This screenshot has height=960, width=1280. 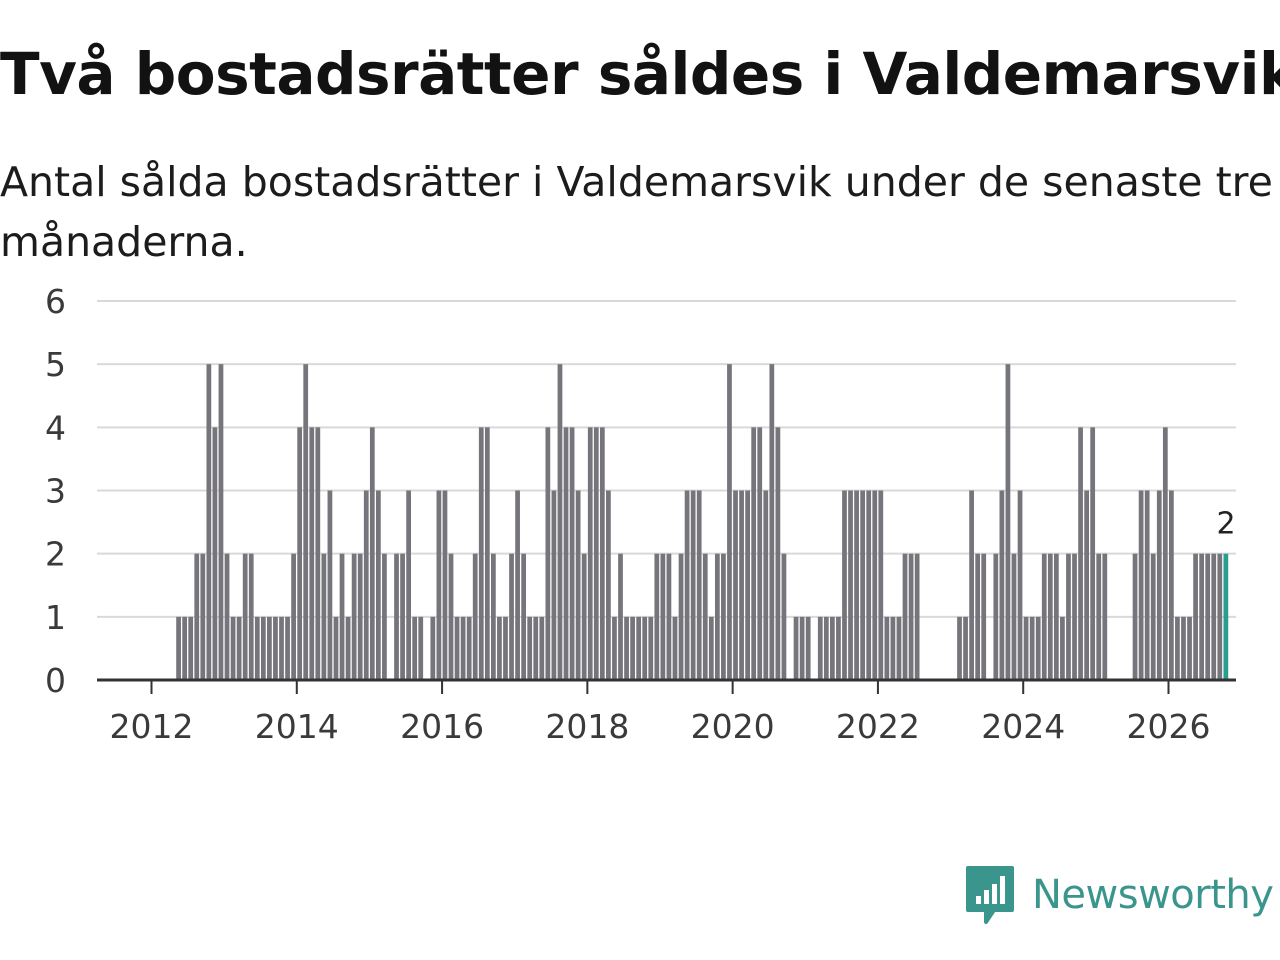 I want to click on x-tick-label: 2024, so click(x=1023, y=726).